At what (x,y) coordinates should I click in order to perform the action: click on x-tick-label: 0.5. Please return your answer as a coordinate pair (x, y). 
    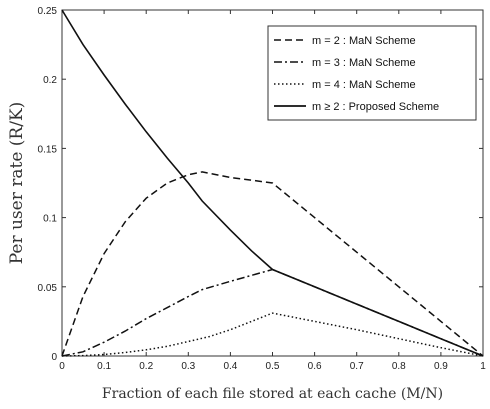
    Looking at the image, I should click on (273, 366).